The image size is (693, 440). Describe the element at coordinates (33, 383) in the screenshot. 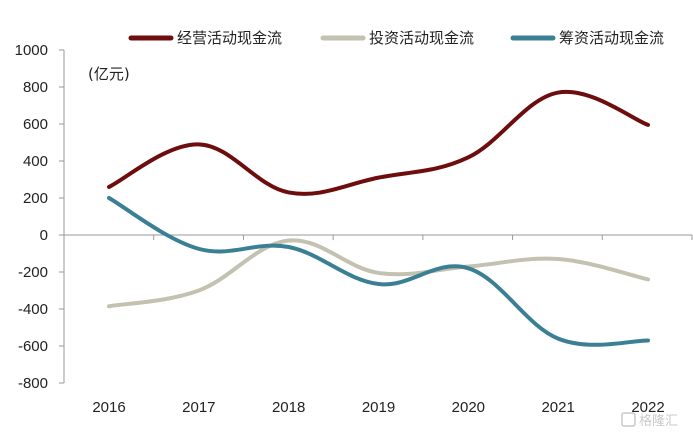

I see `y-tick-label: -800` at that location.